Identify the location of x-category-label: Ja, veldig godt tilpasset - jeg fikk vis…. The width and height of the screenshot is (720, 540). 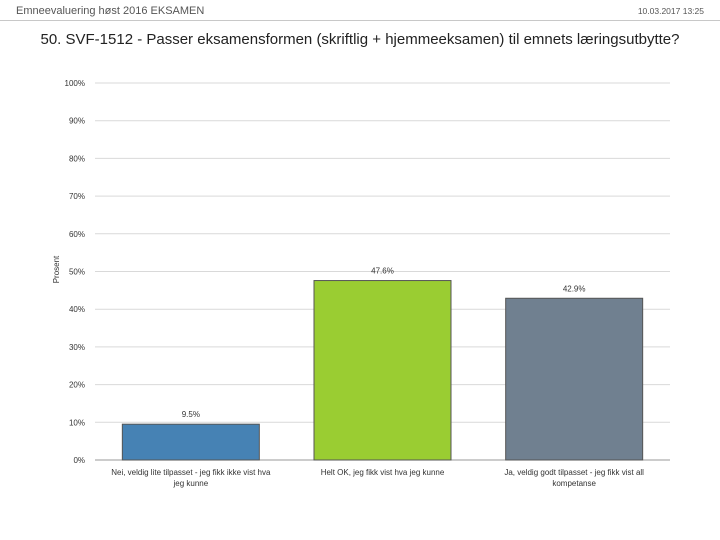
(574, 478).